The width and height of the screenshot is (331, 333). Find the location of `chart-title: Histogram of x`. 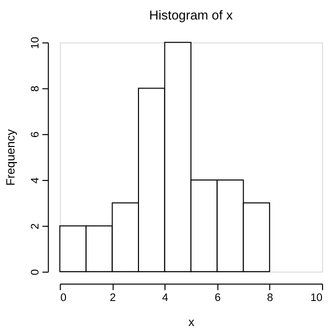

chart-title: Histogram of x is located at coordinates (191, 14).